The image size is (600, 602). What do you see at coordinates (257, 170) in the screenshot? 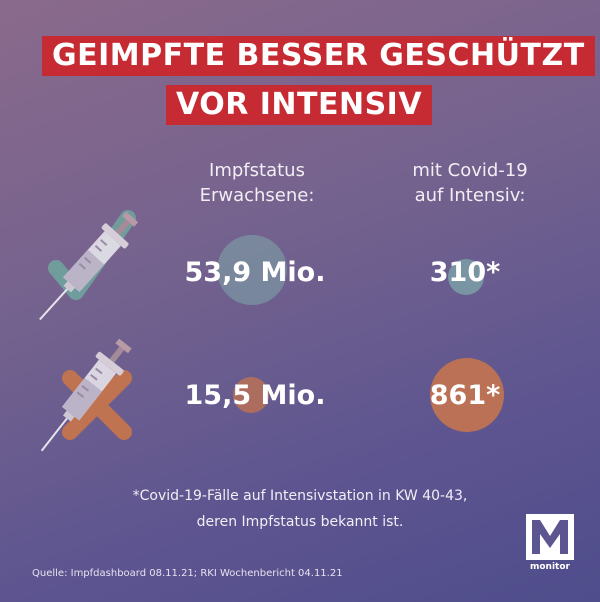
I see `column-header-left-line-1: Impfstatus` at bounding box center [257, 170].